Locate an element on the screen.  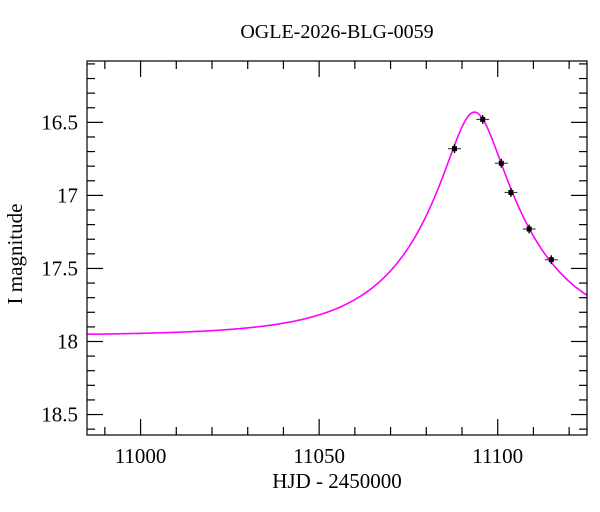
y-tick-label: 18.5 is located at coordinates (59, 415).